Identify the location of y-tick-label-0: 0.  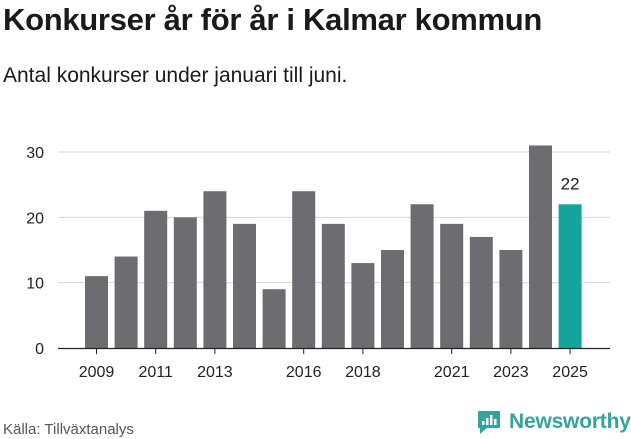
(39, 349).